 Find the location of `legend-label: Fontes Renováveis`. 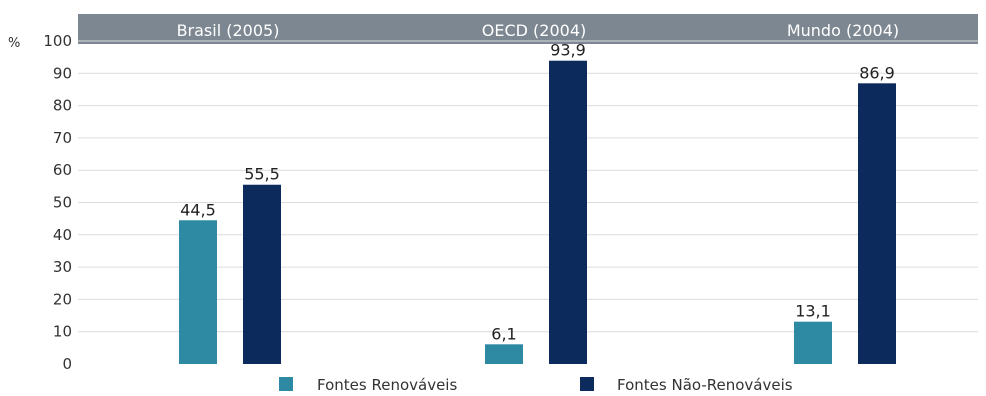

legend-label: Fontes Renováveis is located at coordinates (387, 385).